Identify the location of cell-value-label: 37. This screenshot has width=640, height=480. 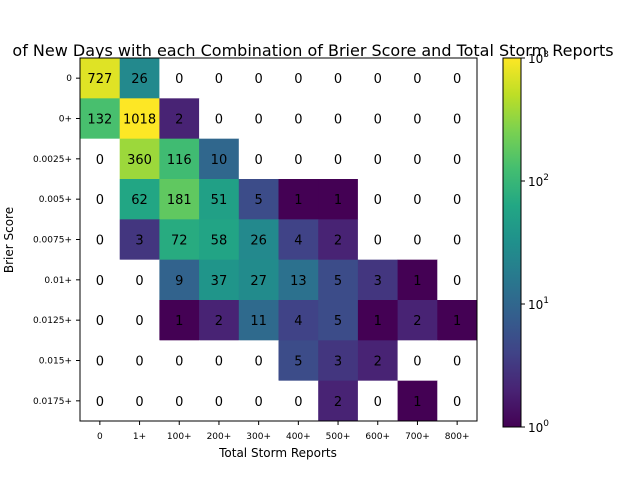
(219, 281).